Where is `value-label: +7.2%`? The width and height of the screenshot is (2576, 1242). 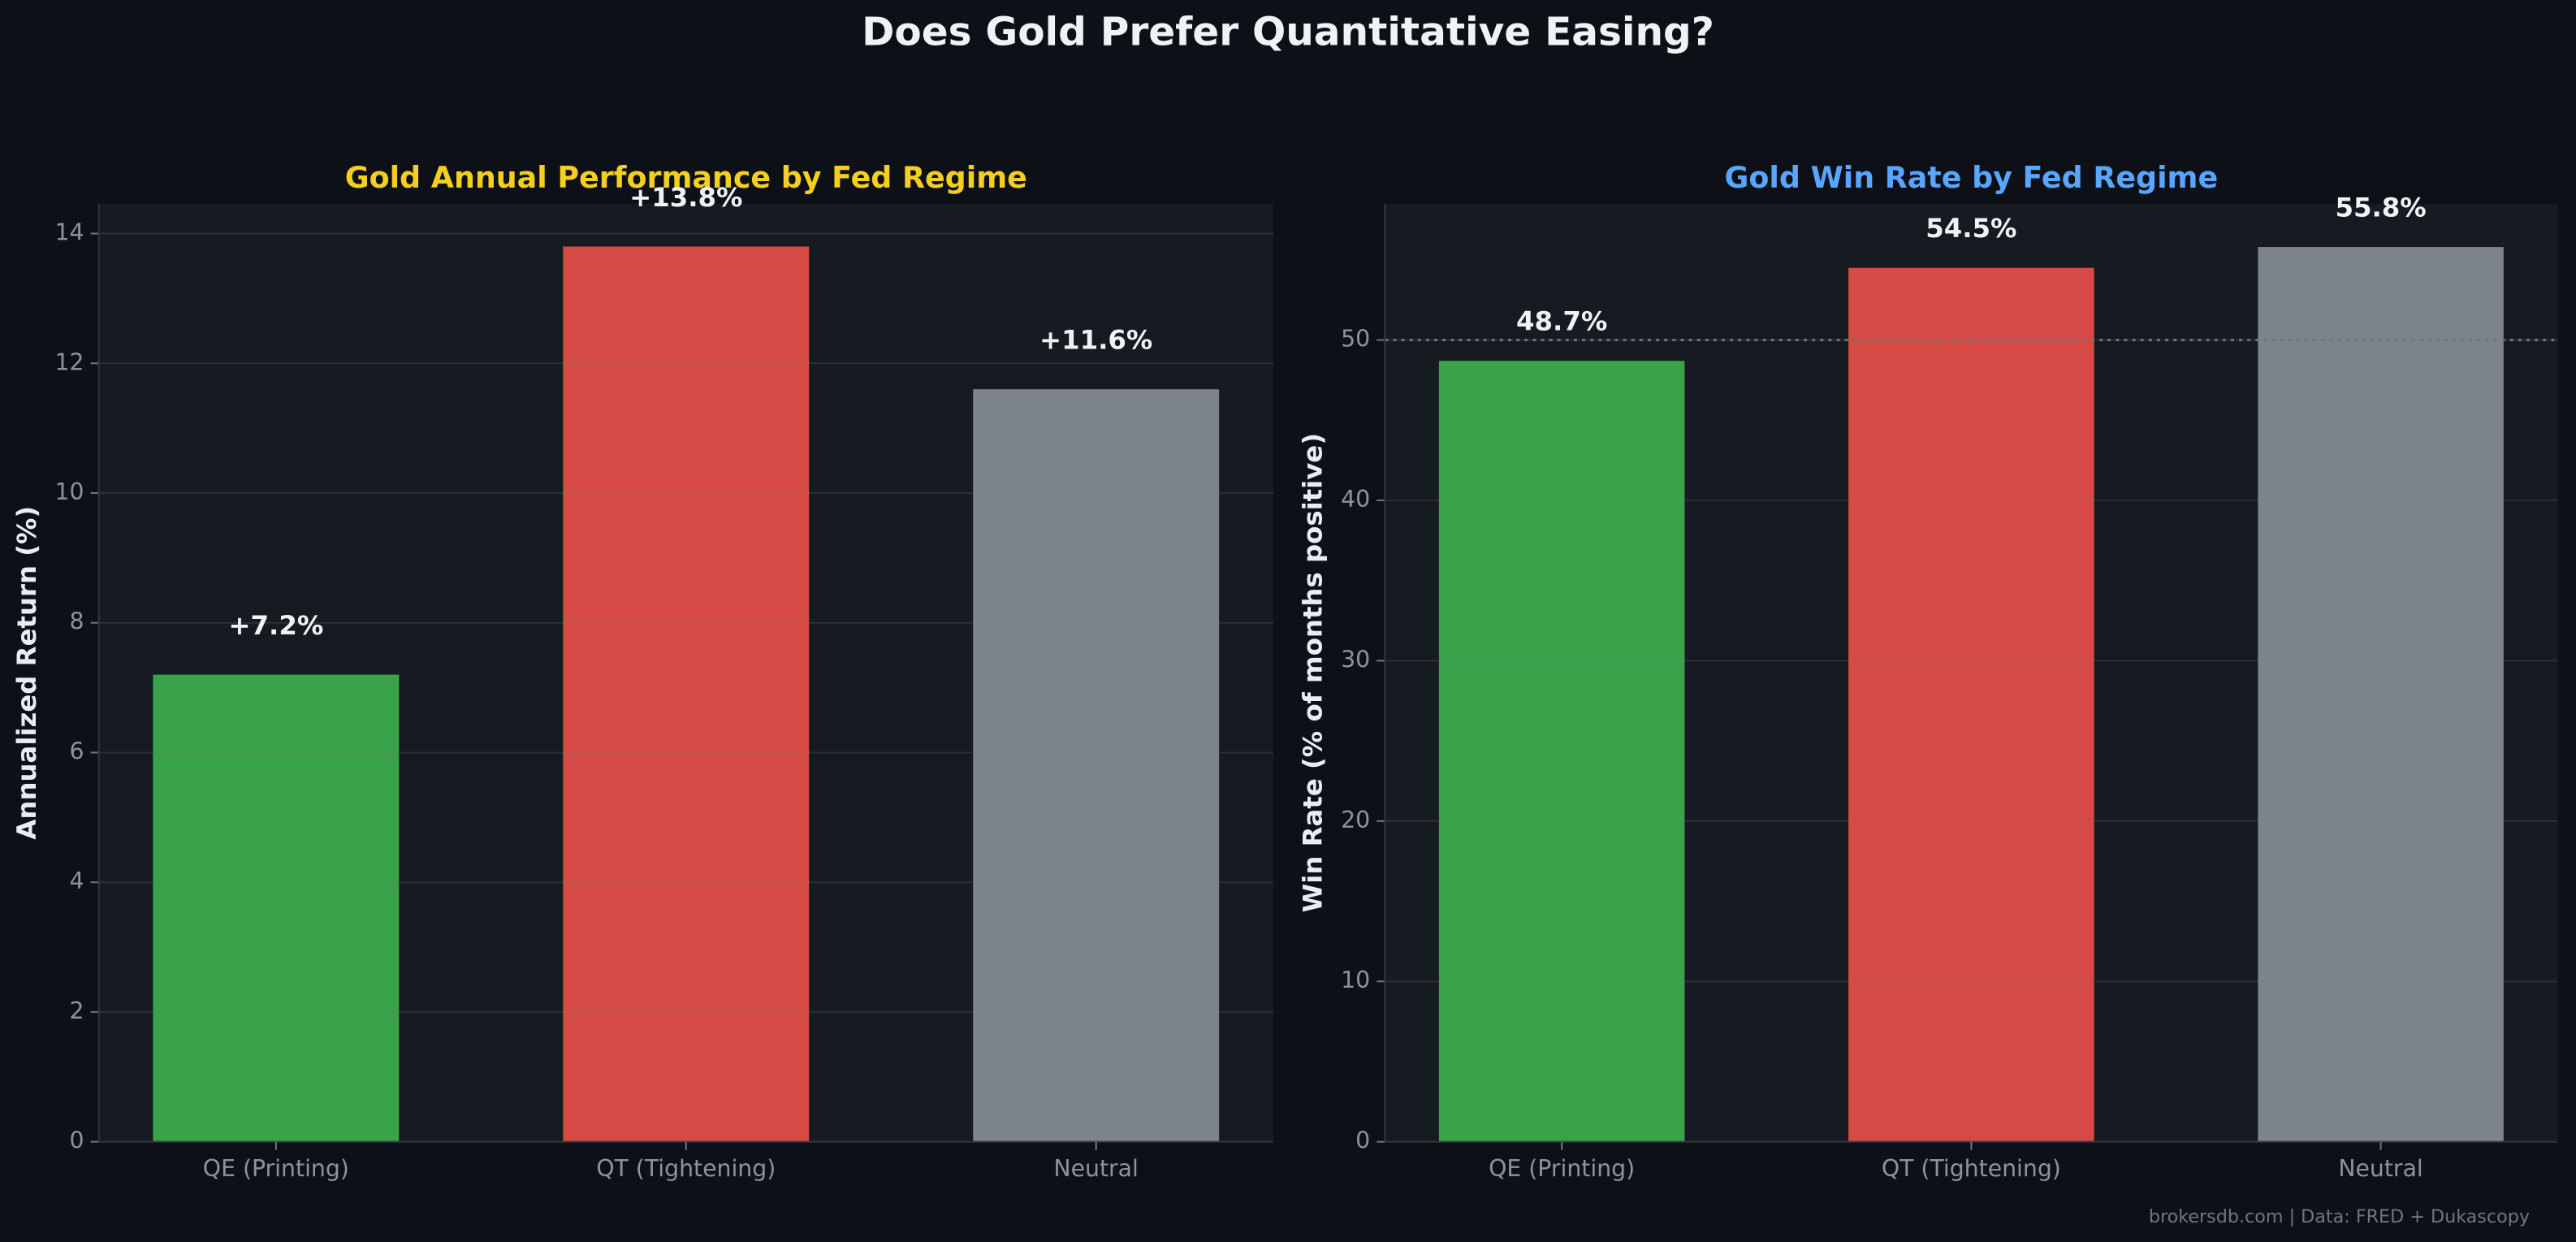 value-label: +7.2% is located at coordinates (276, 625).